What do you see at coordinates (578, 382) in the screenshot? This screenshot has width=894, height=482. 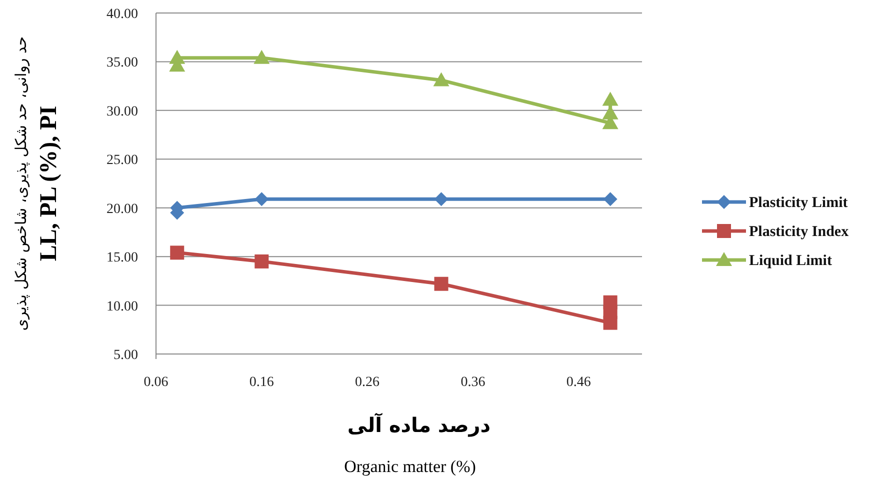 I see `x-tick-label: 0.46` at bounding box center [578, 382].